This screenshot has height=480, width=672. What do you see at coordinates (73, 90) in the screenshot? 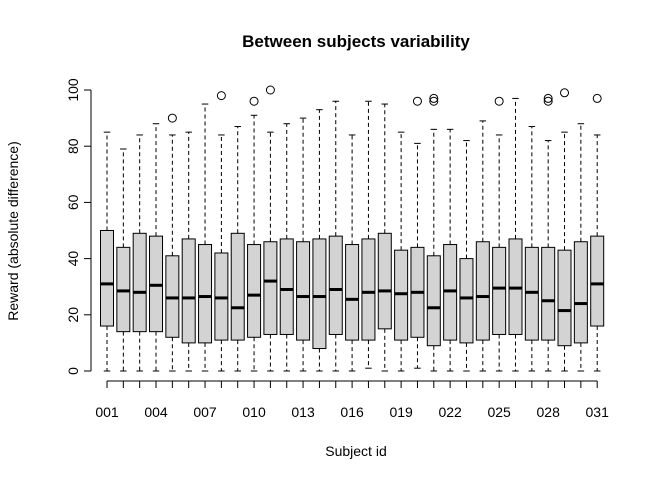
I see `y-tick-label: 100` at bounding box center [73, 90].